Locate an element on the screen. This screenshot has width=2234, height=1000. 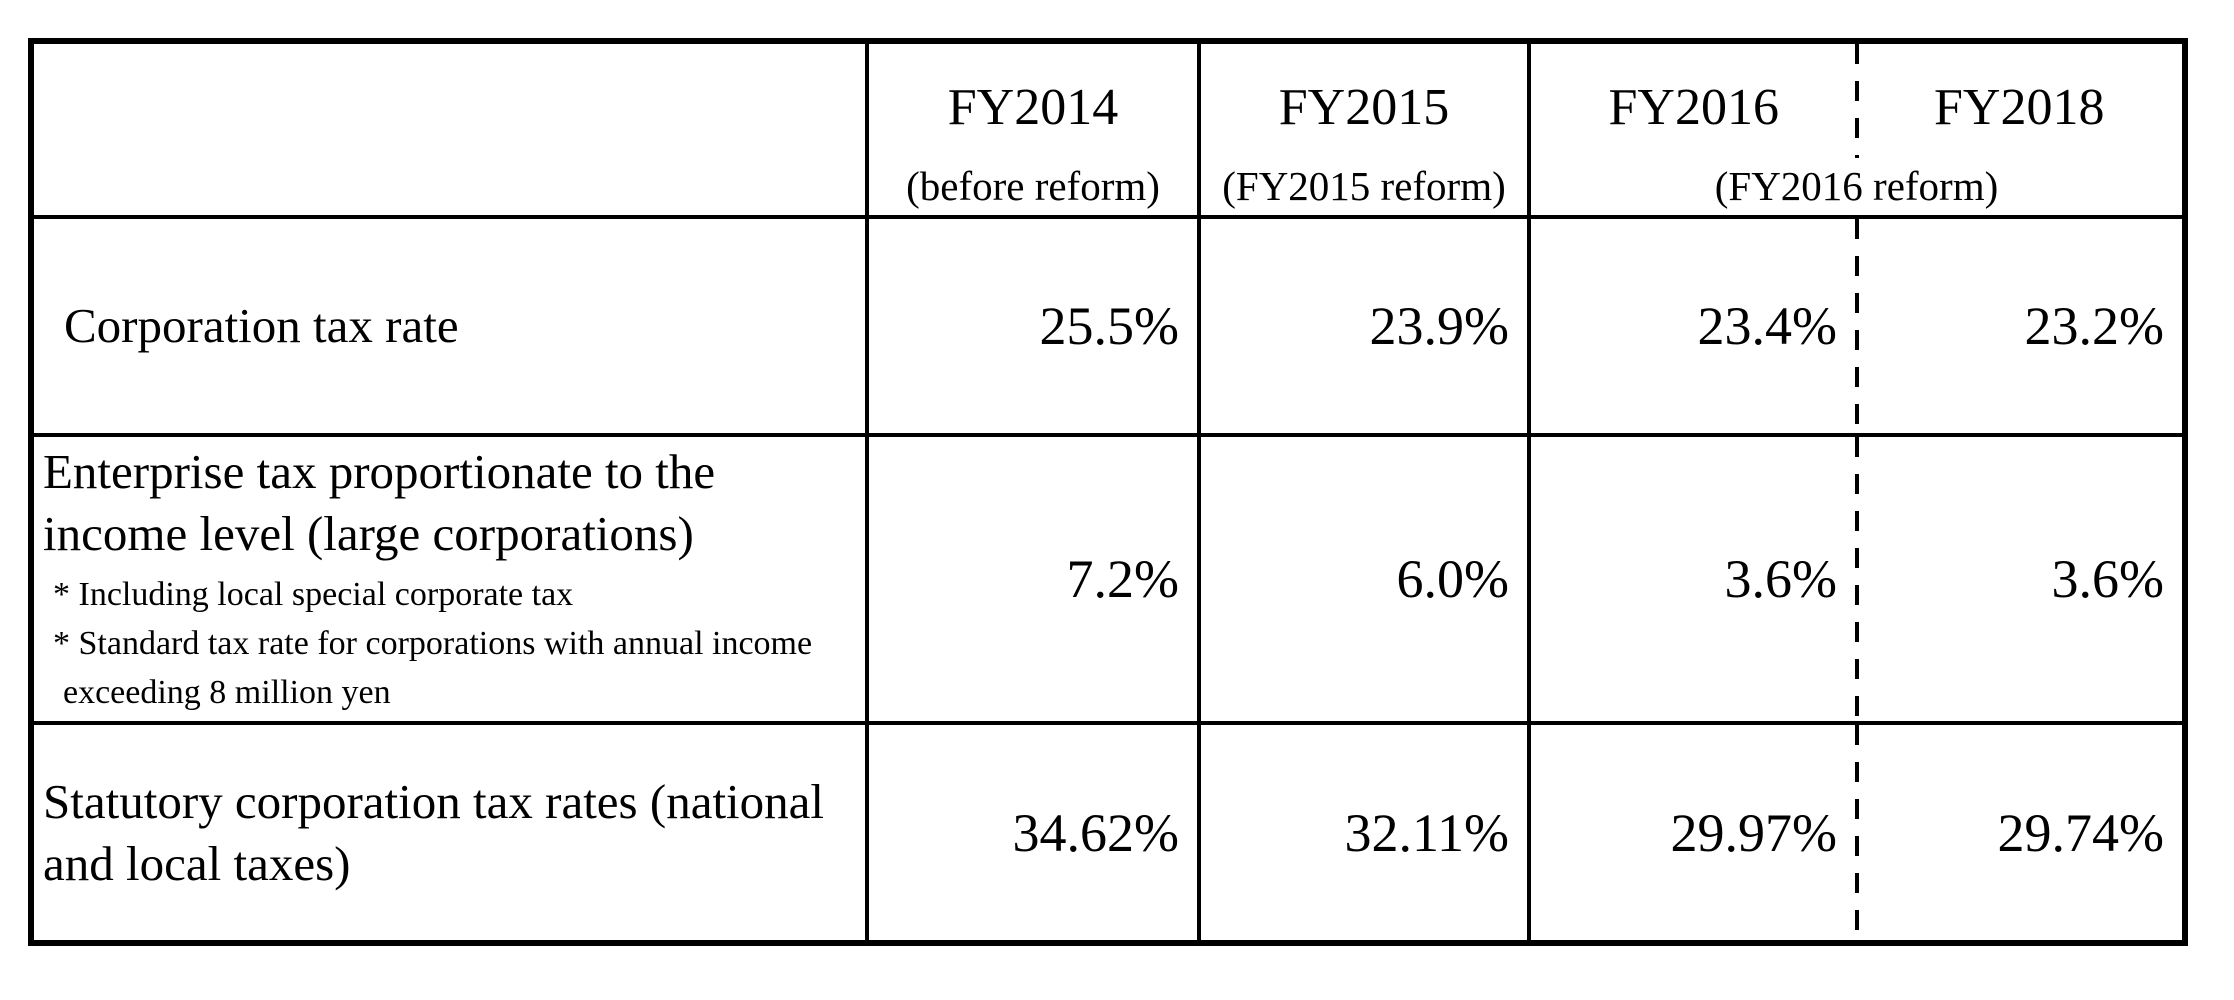
year-pair-row: FY2016 FY2018 is located at coordinates (1856, 89).